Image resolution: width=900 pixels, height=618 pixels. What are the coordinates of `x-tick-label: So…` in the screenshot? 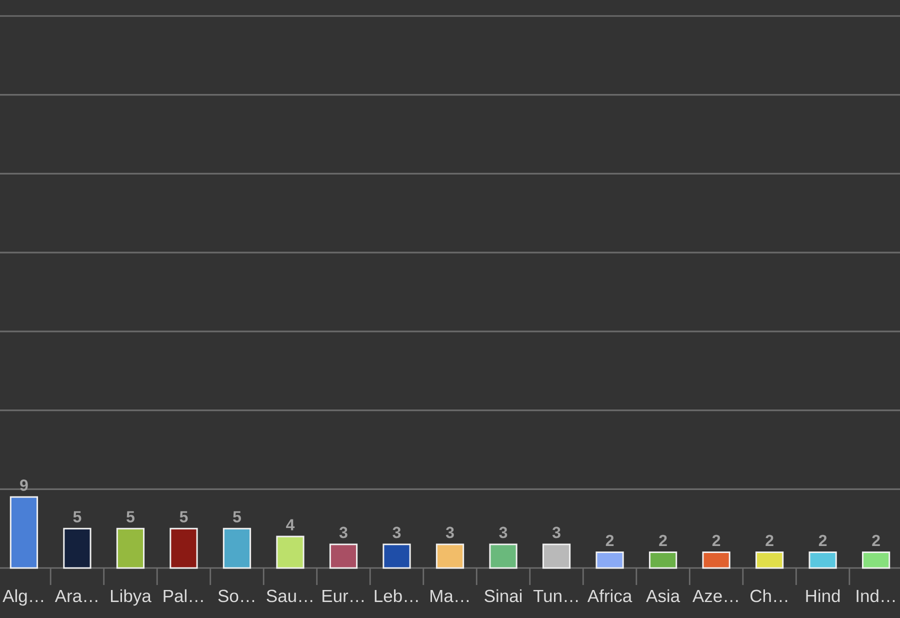 It's located at (236, 596).